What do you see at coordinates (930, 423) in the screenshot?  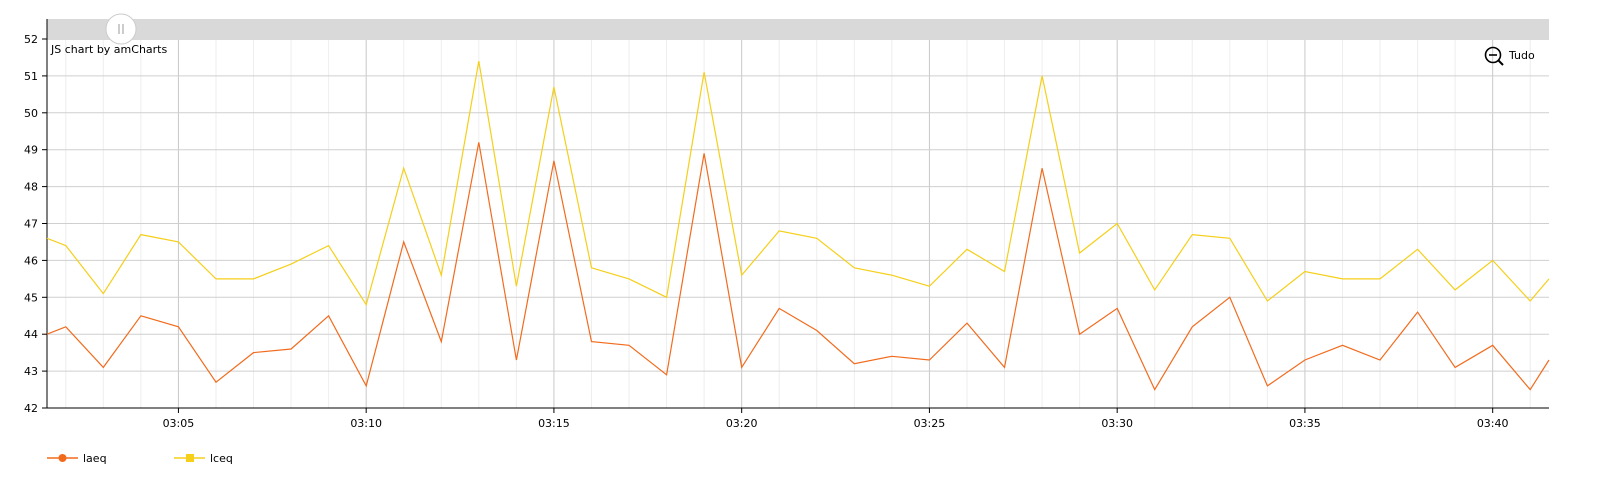 I see `x-tick-label: 03:25` at bounding box center [930, 423].